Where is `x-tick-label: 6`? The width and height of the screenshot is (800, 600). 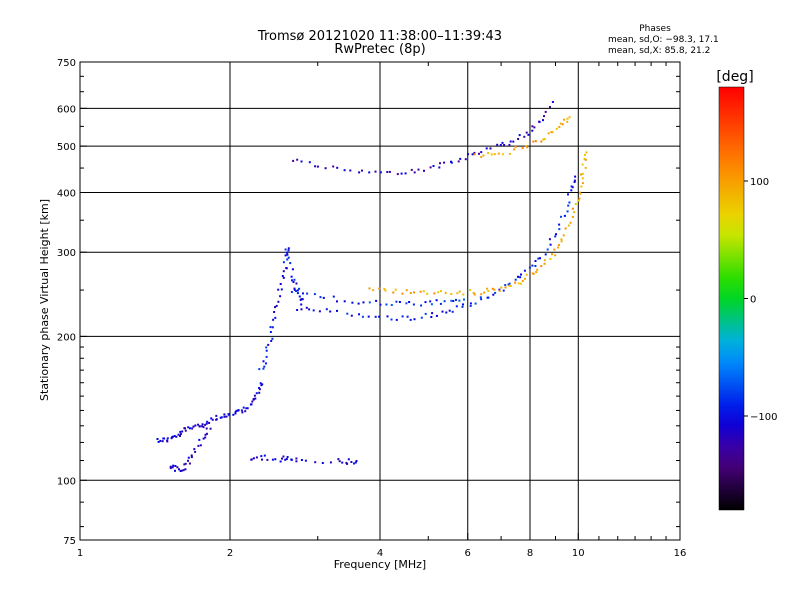
x-tick-label: 6 is located at coordinates (468, 553).